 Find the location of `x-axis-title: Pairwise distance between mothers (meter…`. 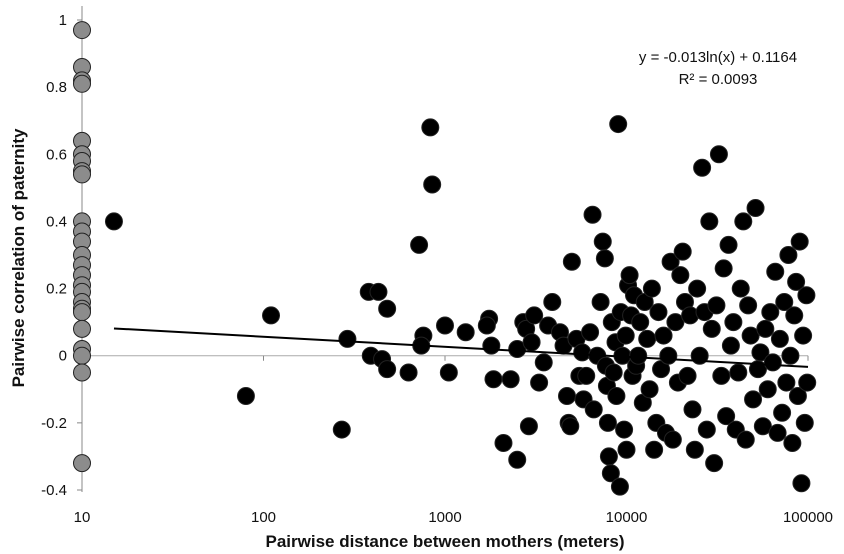

x-axis-title: Pairwise distance between mothers (meter… is located at coordinates (444, 541).